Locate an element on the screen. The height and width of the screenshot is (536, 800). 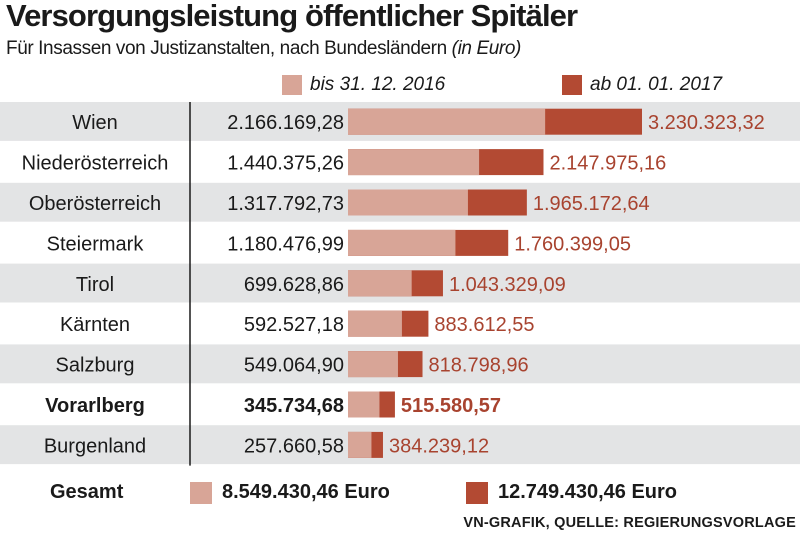
total-swatch-2016 is located at coordinates (201, 492).